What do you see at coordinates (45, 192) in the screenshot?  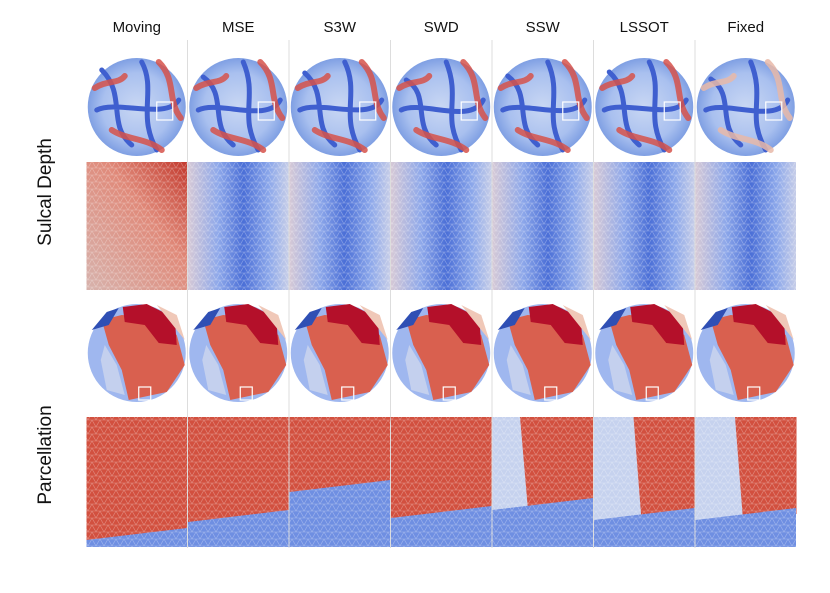 I see `row-label: Sulcal Depth` at bounding box center [45, 192].